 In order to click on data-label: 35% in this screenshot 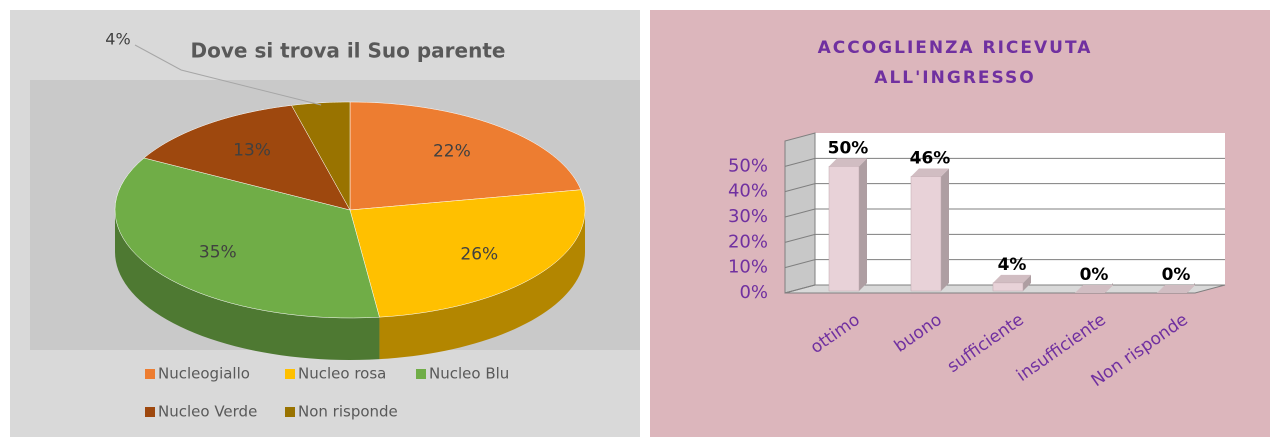, I will do `click(218, 252)`.